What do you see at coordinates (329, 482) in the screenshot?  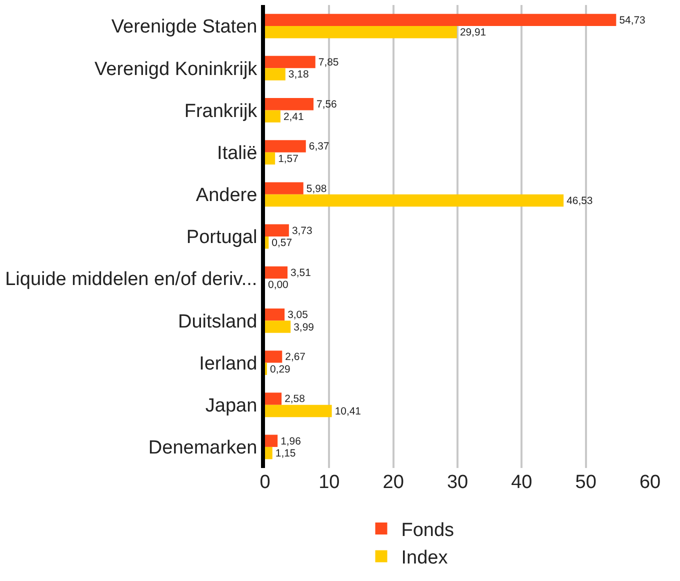 I see `x-tick-label: 10` at bounding box center [329, 482].